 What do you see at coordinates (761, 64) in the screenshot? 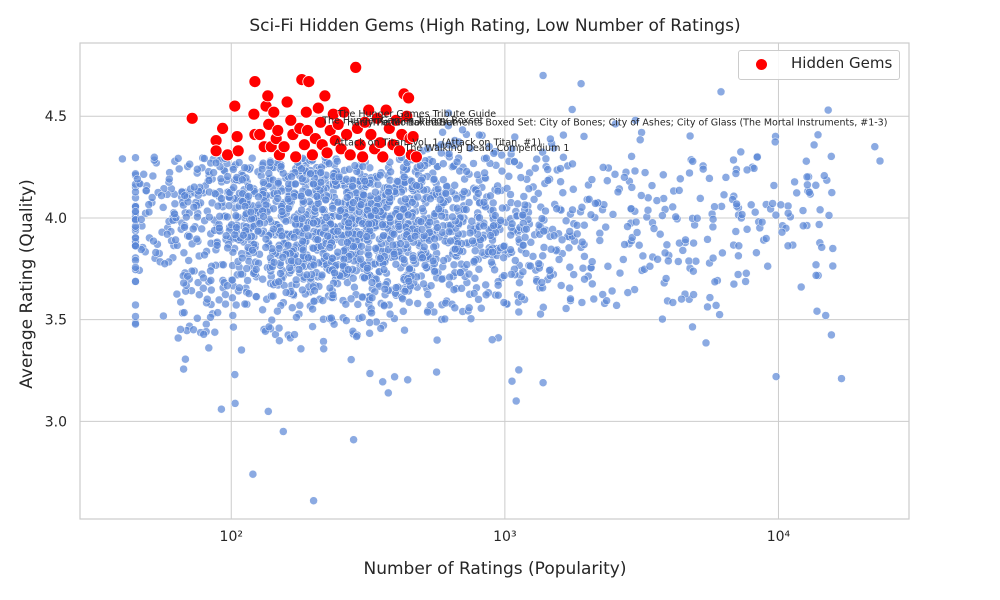
I see `legend-marker-hidden-gems` at bounding box center [761, 64].